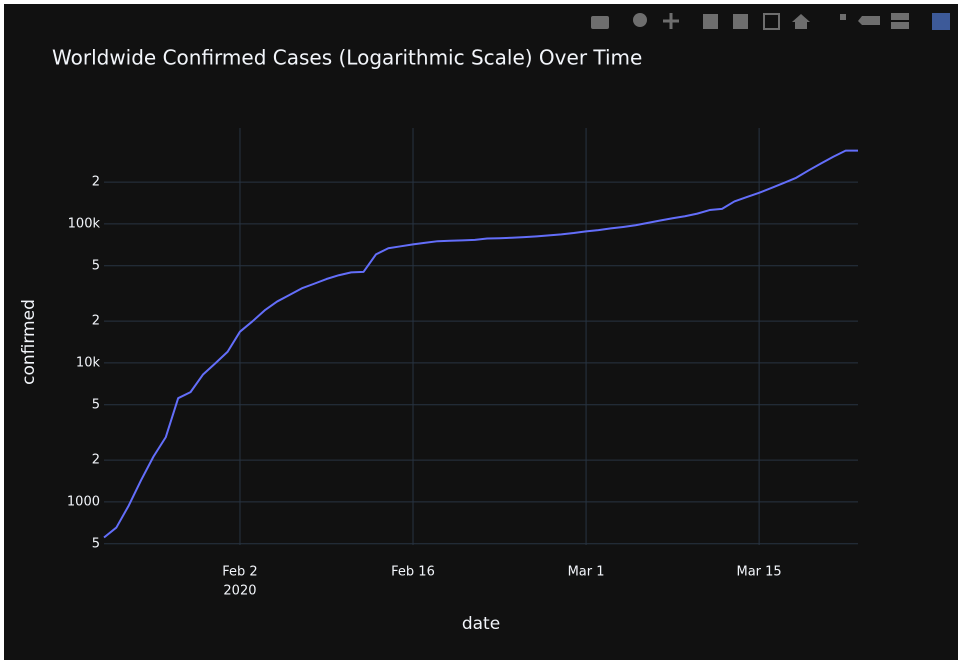 The width and height of the screenshot is (962, 665). I want to click on hover-closest-button, so click(869, 20).